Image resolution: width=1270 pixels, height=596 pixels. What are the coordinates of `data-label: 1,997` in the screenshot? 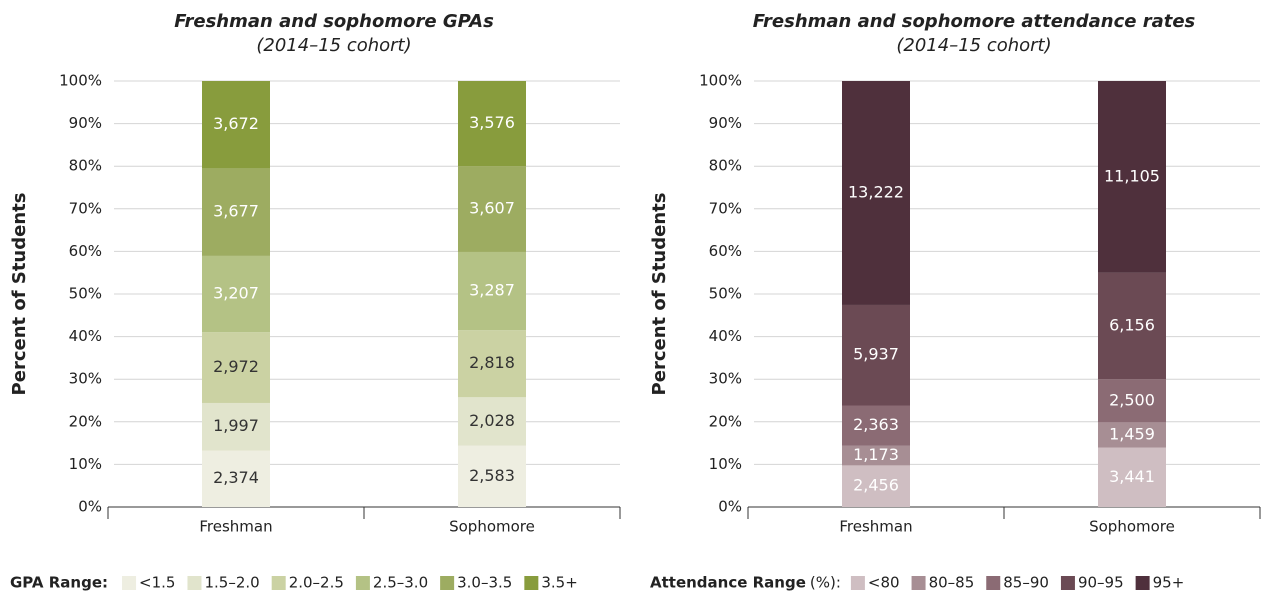 It's located at (236, 425).